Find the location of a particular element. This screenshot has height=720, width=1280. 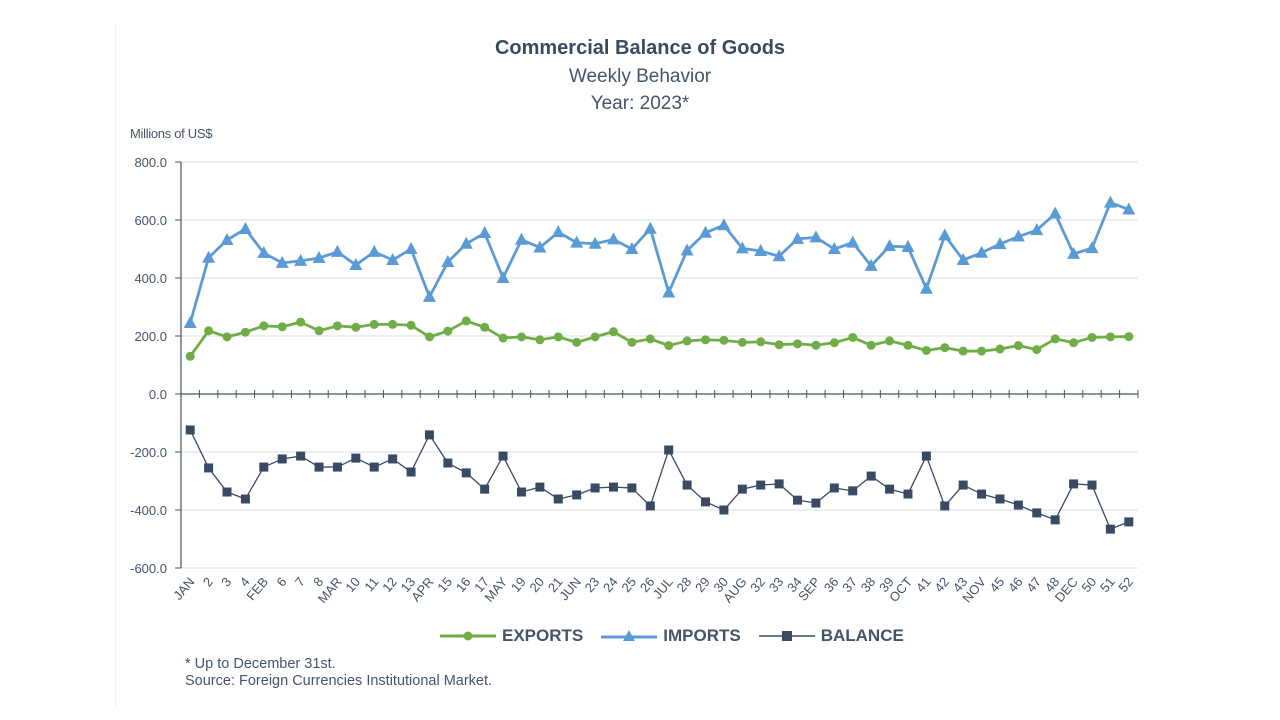

legend-item-imports: IMPORTS is located at coordinates (671, 636).